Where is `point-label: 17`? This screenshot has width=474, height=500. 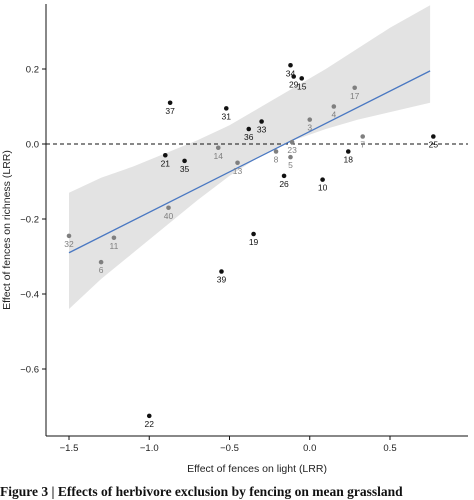 point-label: 17 is located at coordinates (355, 96).